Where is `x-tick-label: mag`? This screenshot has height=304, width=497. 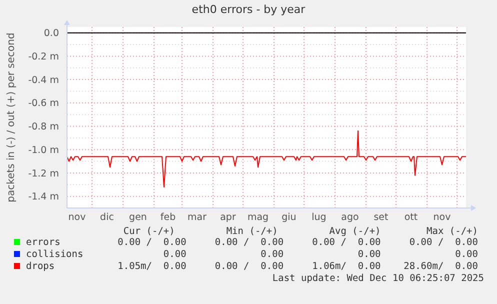
x-tick-label: mag is located at coordinates (258, 217).